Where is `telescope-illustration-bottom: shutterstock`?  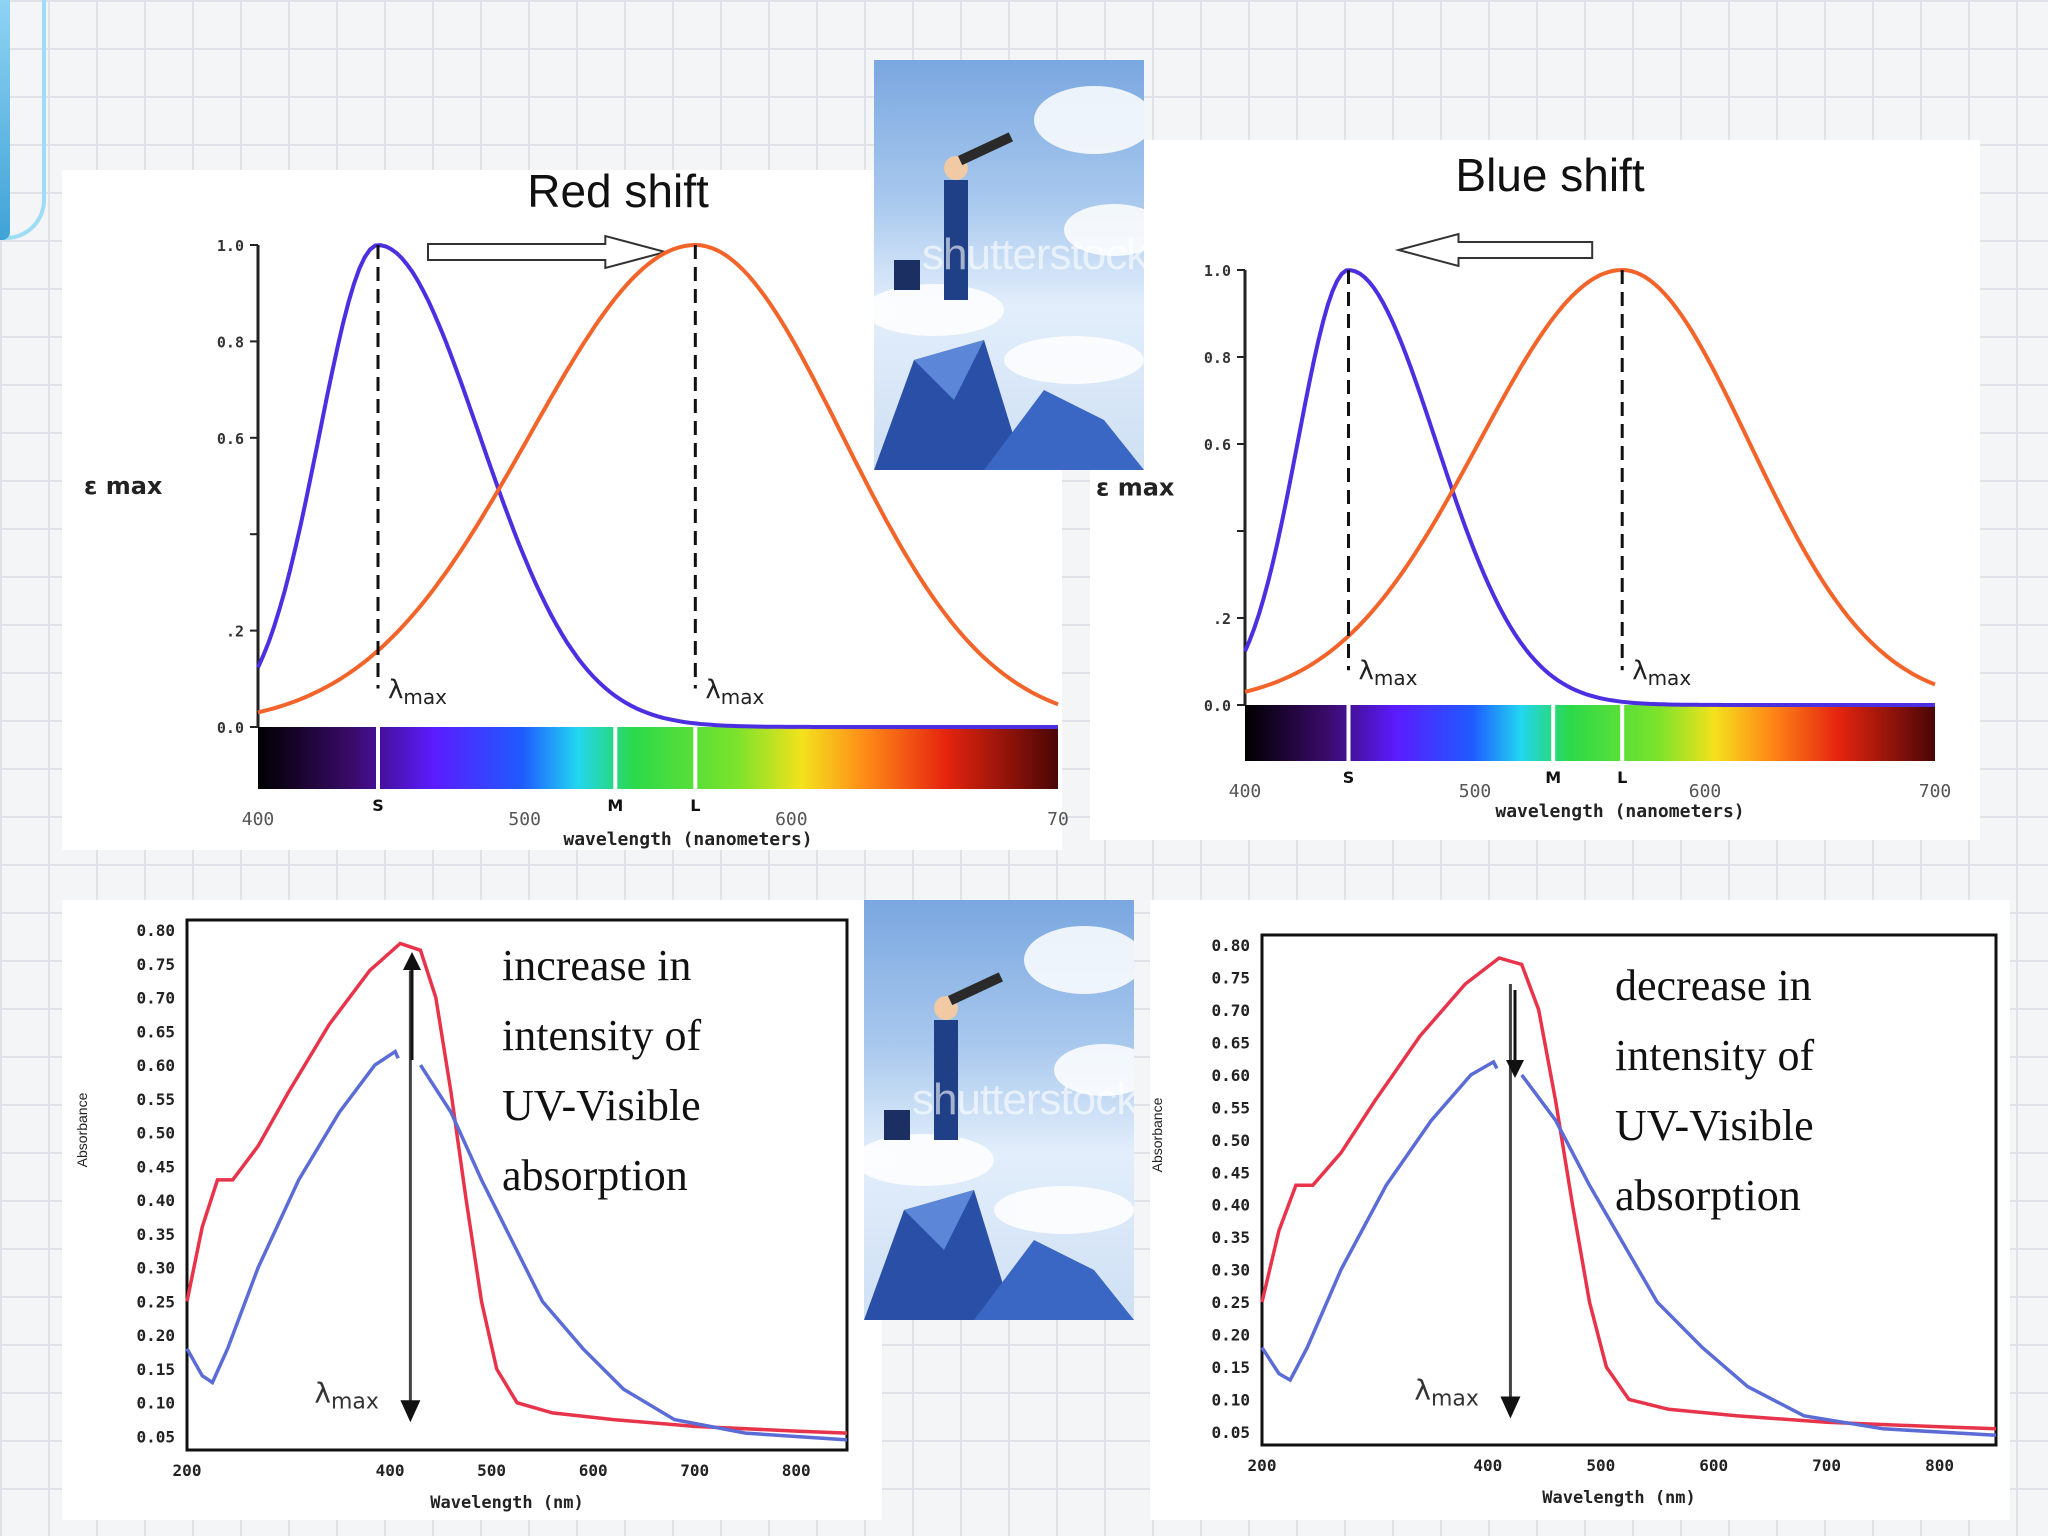
telescope-illustration-bottom: shutterstock is located at coordinates (999, 1110).